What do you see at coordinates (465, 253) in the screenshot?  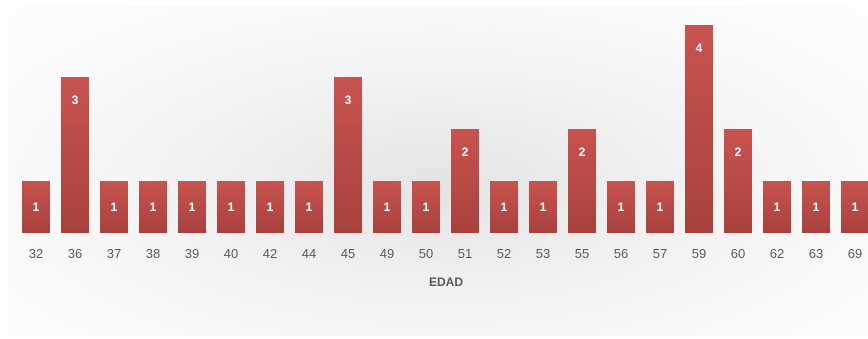 I see `x-tick-51: 51` at bounding box center [465, 253].